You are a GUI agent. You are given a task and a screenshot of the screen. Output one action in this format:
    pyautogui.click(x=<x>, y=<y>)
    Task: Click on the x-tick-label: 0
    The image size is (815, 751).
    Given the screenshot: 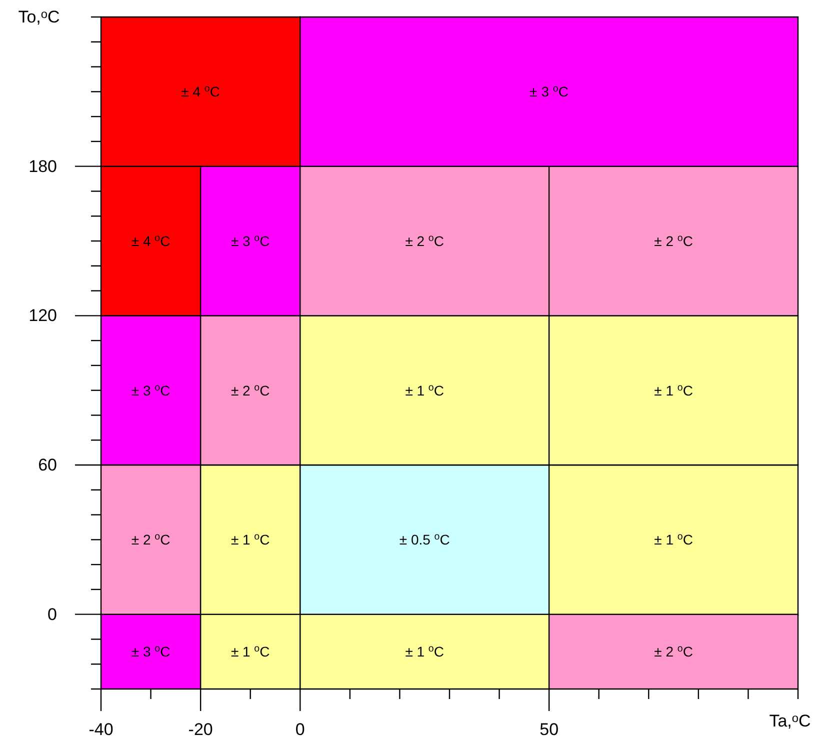 What is the action you would take?
    pyautogui.click(x=300, y=729)
    